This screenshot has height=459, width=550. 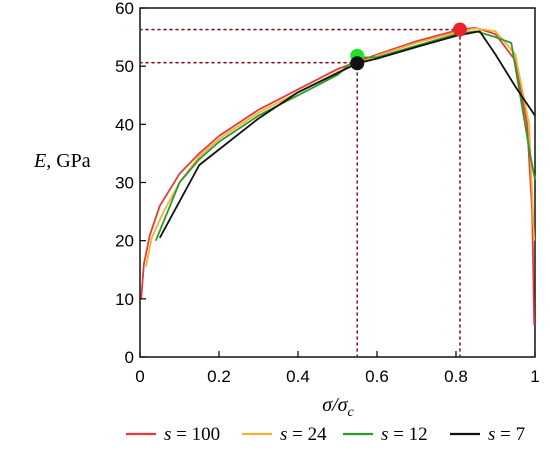 I want to click on y-tick-label: 30, so click(x=124, y=183).